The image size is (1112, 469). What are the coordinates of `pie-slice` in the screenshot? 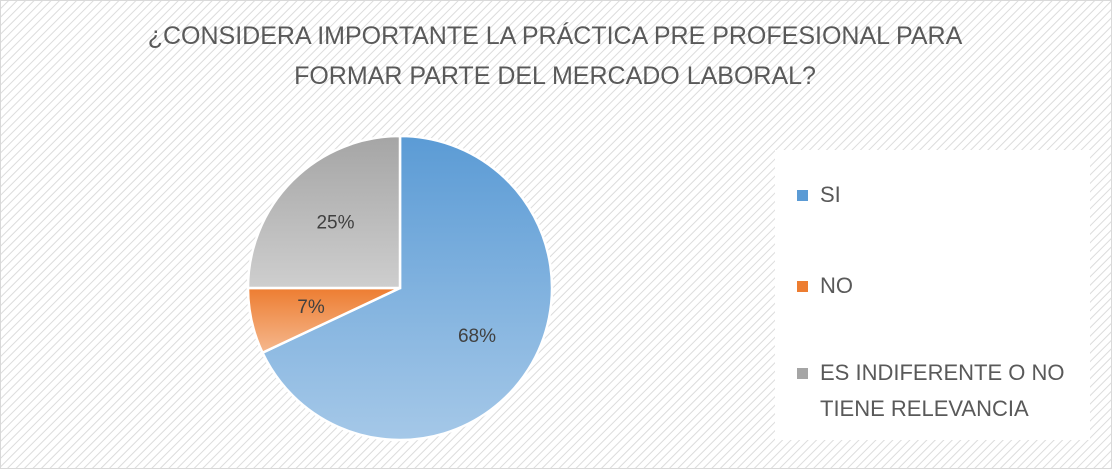 It's located at (324, 212).